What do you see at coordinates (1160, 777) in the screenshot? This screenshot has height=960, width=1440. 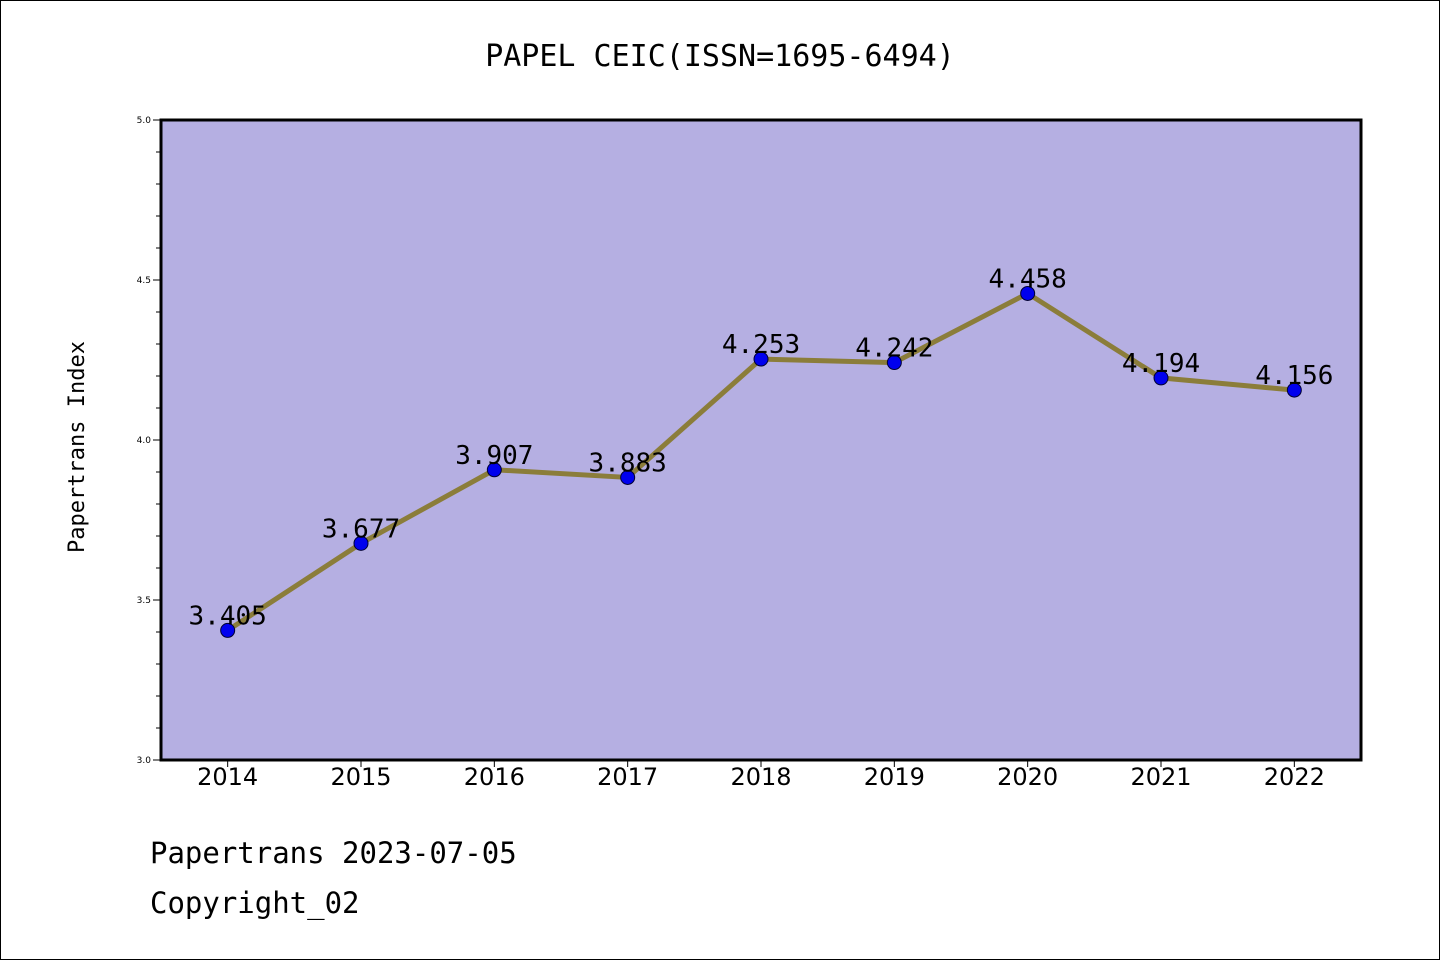 I see `x-tick-label: 2021` at bounding box center [1160, 777].